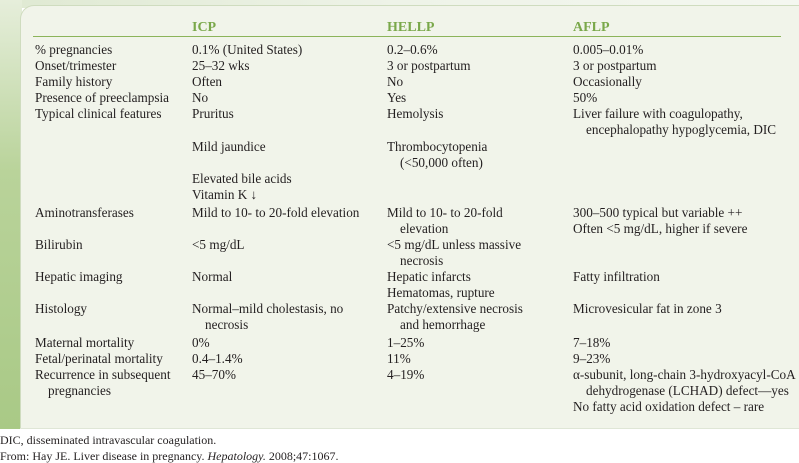 This screenshot has height=463, width=799. Describe the element at coordinates (289, 317) in the screenshot. I see `cell-icp: Normal–mild cholestasis, no necrosis` at that location.